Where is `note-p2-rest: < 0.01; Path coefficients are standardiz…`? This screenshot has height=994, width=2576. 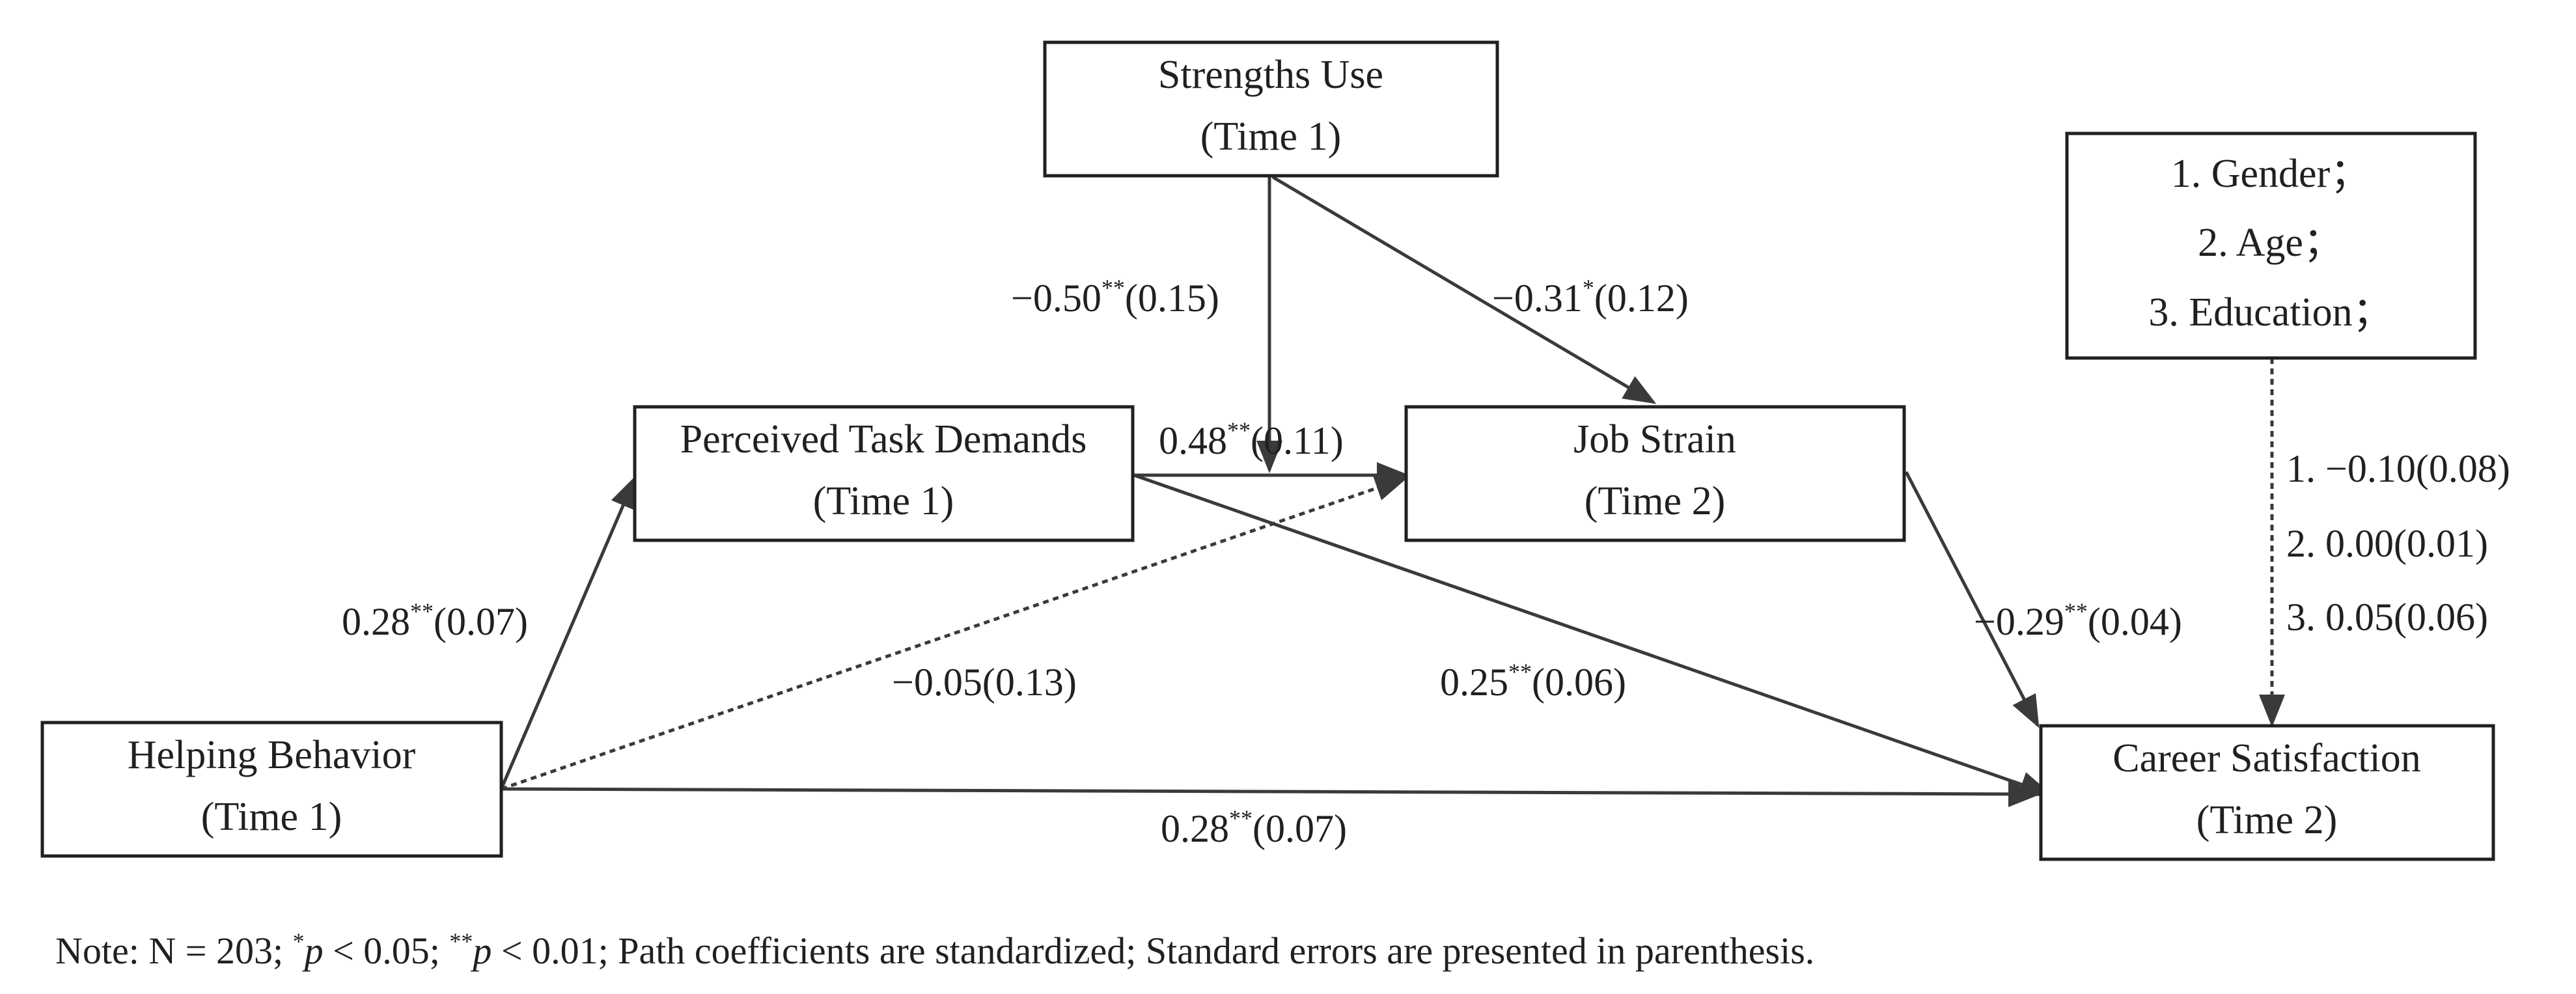
note-p2-rest: < 0.01; Path coefficients are standardiz… is located at coordinates (1153, 951).